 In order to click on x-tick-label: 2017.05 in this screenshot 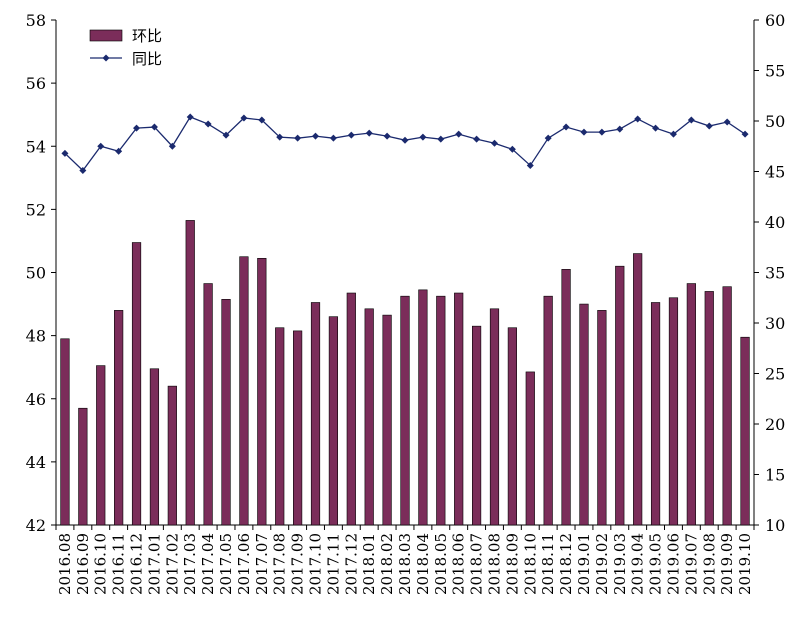, I will do `click(226, 564)`.